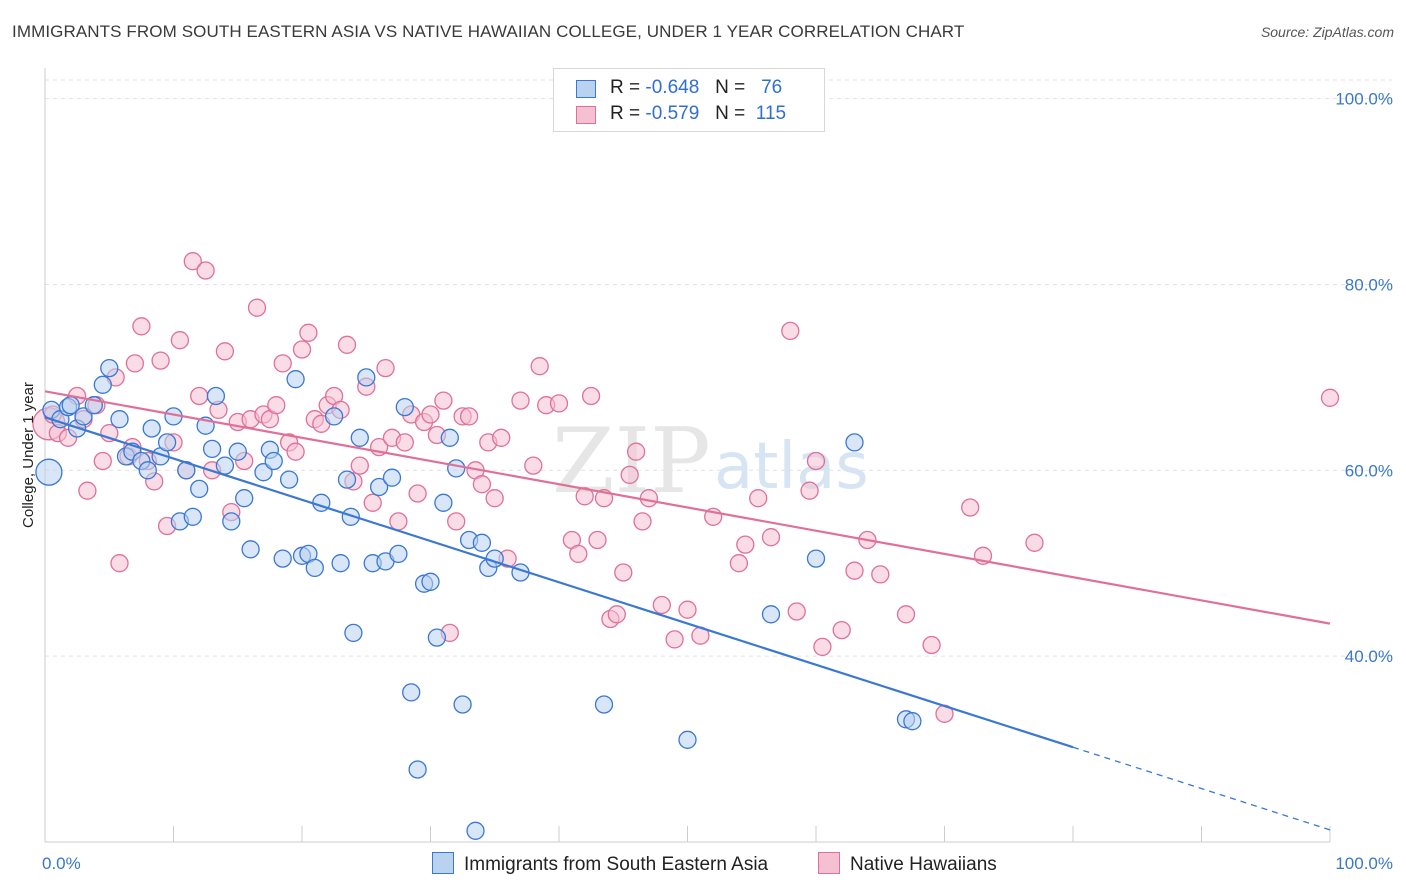 This screenshot has height=892, width=1406. What do you see at coordinates (791, 467) in the screenshot?
I see `watermark-atlas: atlas` at bounding box center [791, 467].